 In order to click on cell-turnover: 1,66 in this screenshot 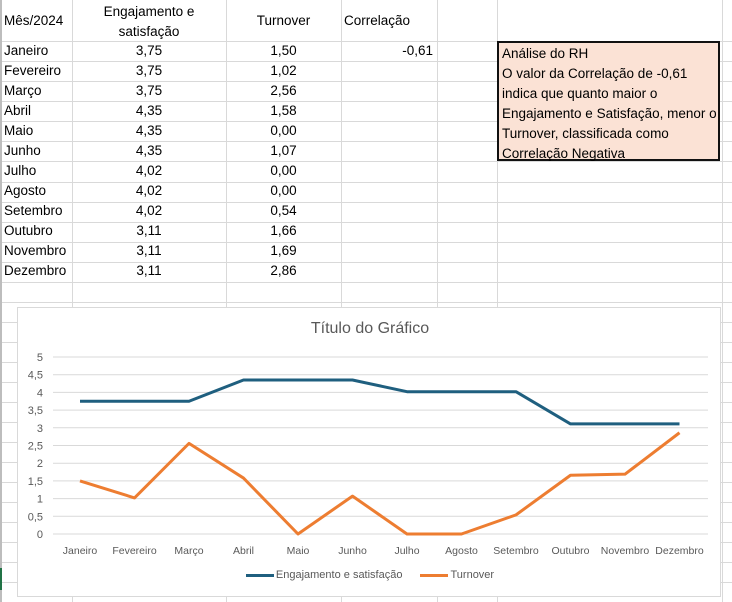, I will do `click(283, 230)`.